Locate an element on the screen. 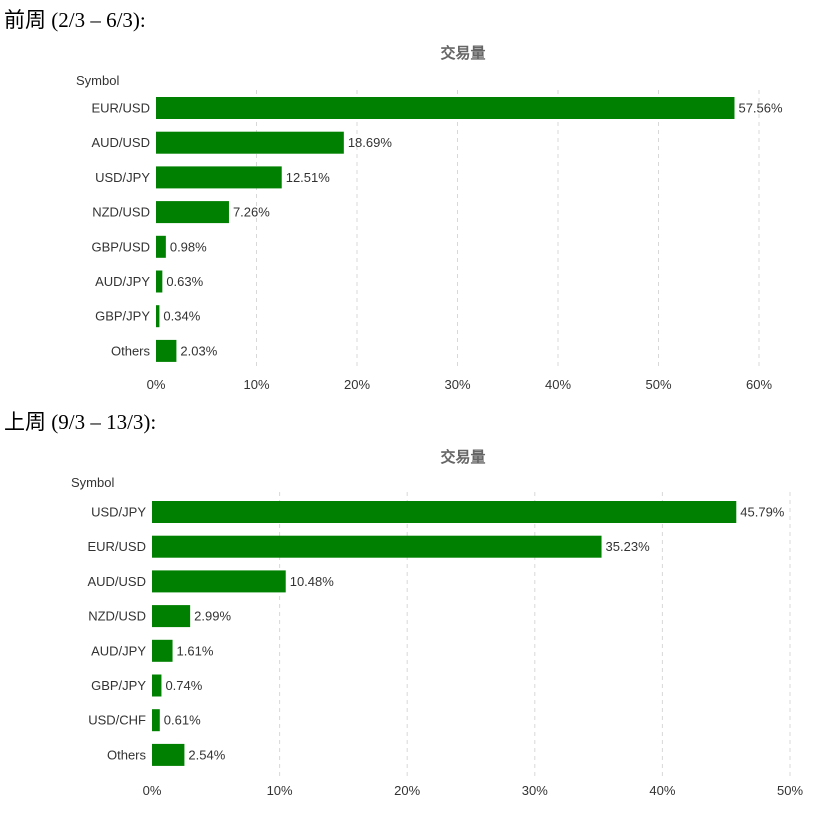 The width and height of the screenshot is (820, 813). data-label: 0.61% is located at coordinates (182, 720).